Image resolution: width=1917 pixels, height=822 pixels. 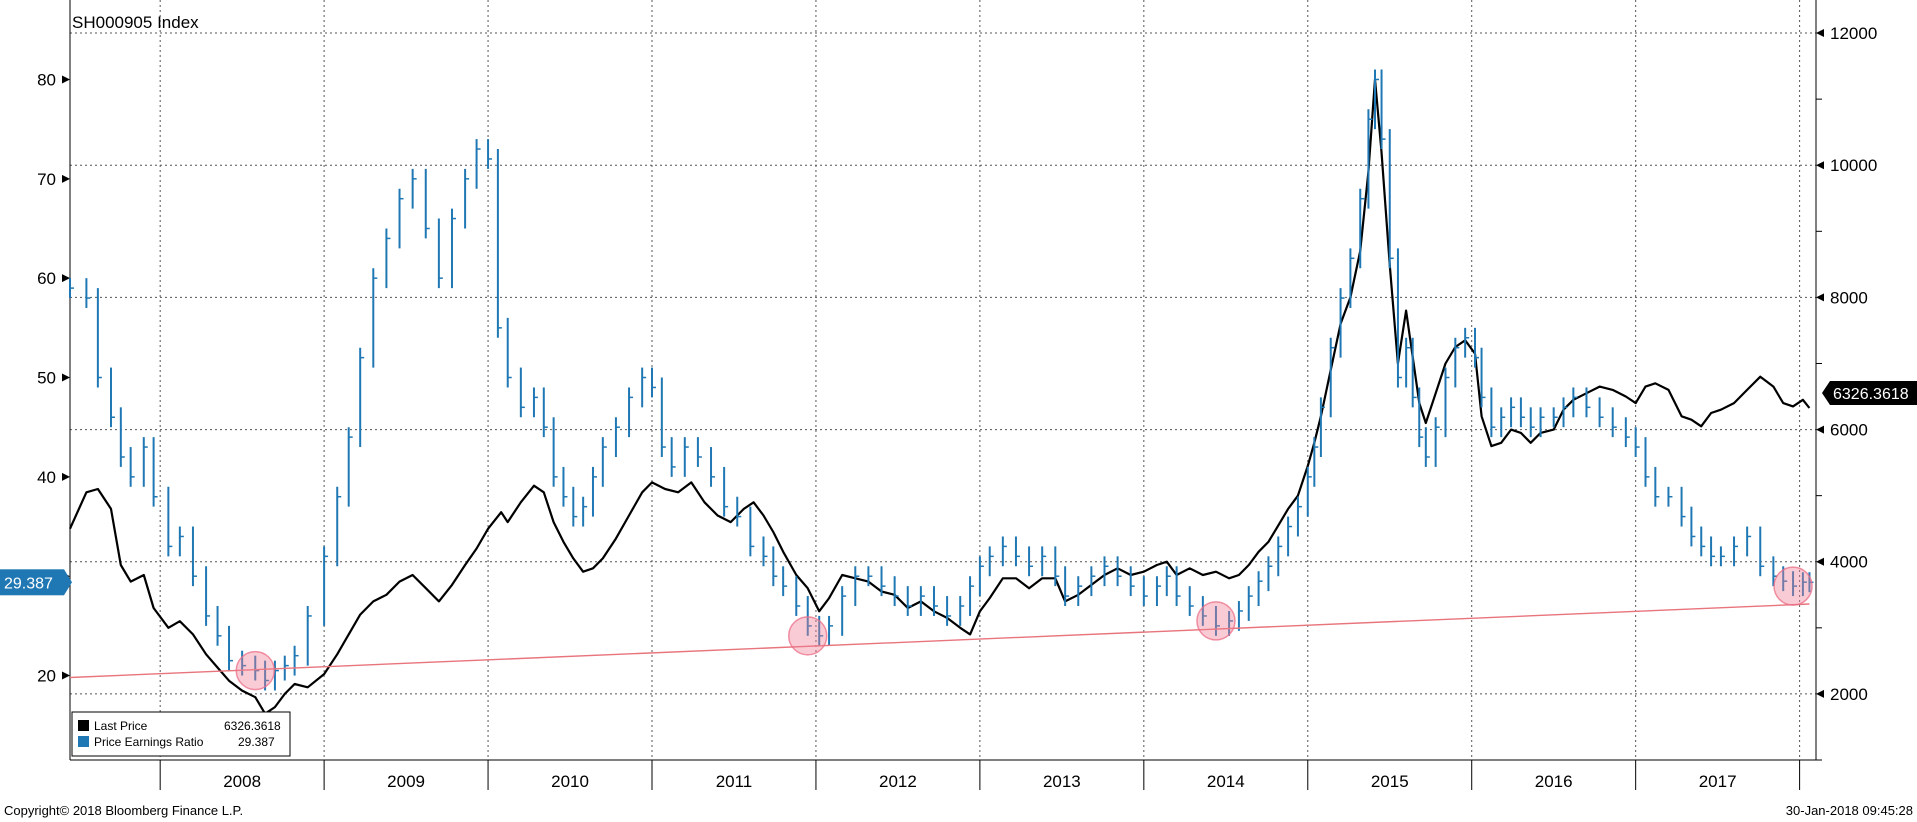 I want to click on left-tick-label: 20, so click(x=46, y=676).